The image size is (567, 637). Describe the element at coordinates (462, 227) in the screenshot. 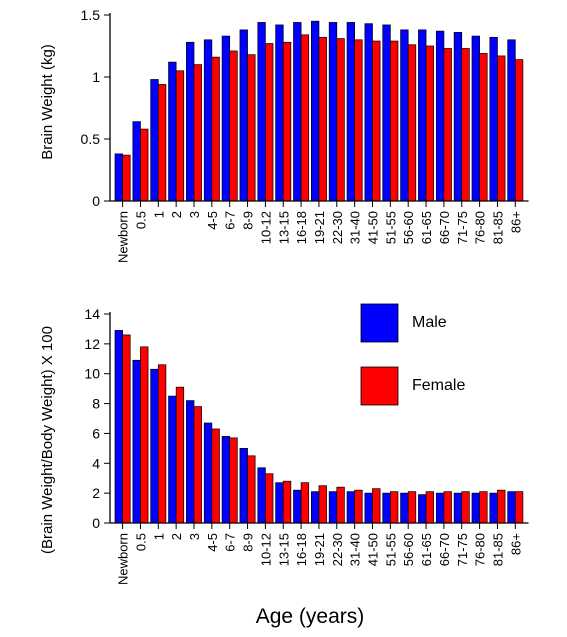

I see `x-tick-label: 71-75` at that location.